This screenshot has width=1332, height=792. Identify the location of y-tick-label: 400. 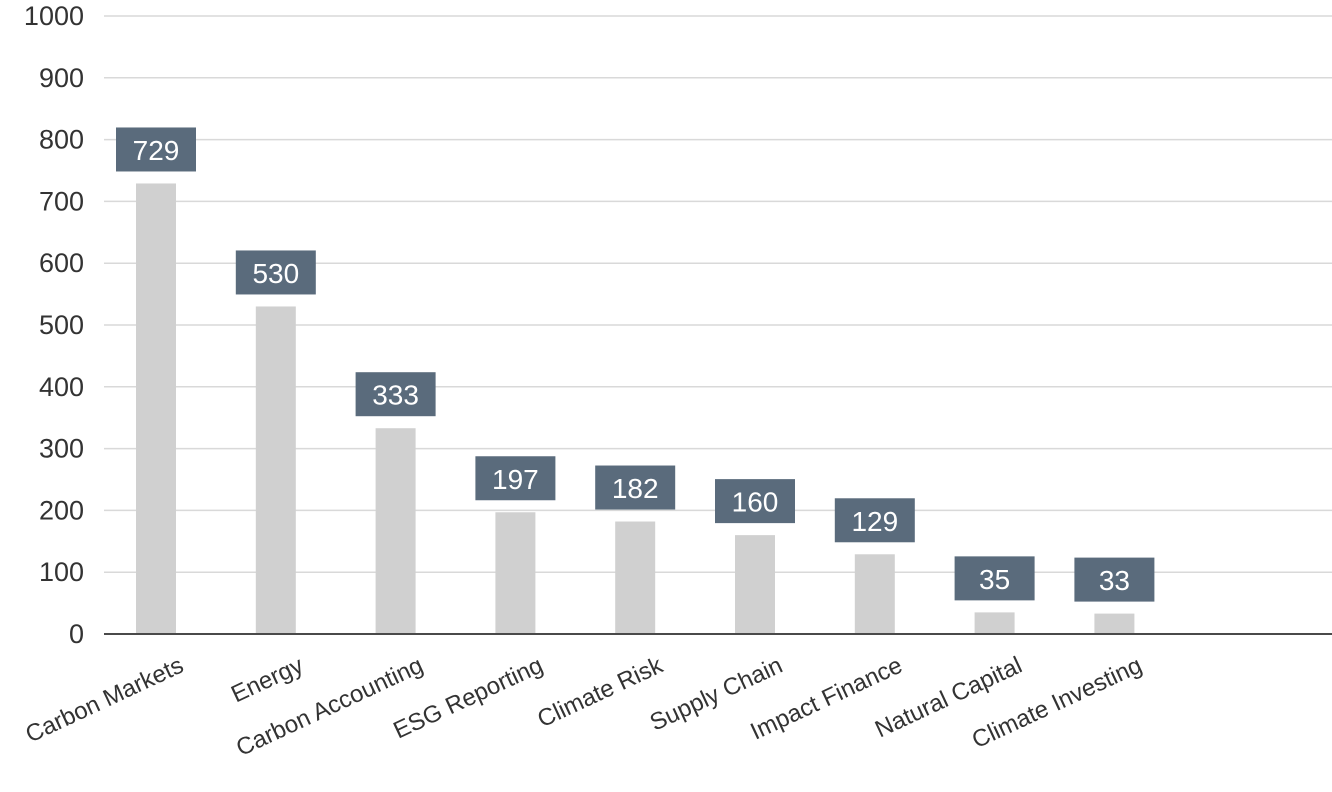
(61, 387).